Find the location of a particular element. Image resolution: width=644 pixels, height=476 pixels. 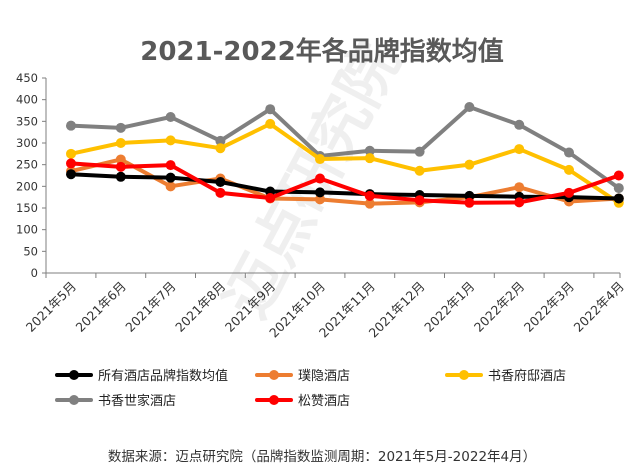

source-note: 数据来源：迈点研究院（品牌指数监测周期：2021年5月-2022年4月） is located at coordinates (322, 456).